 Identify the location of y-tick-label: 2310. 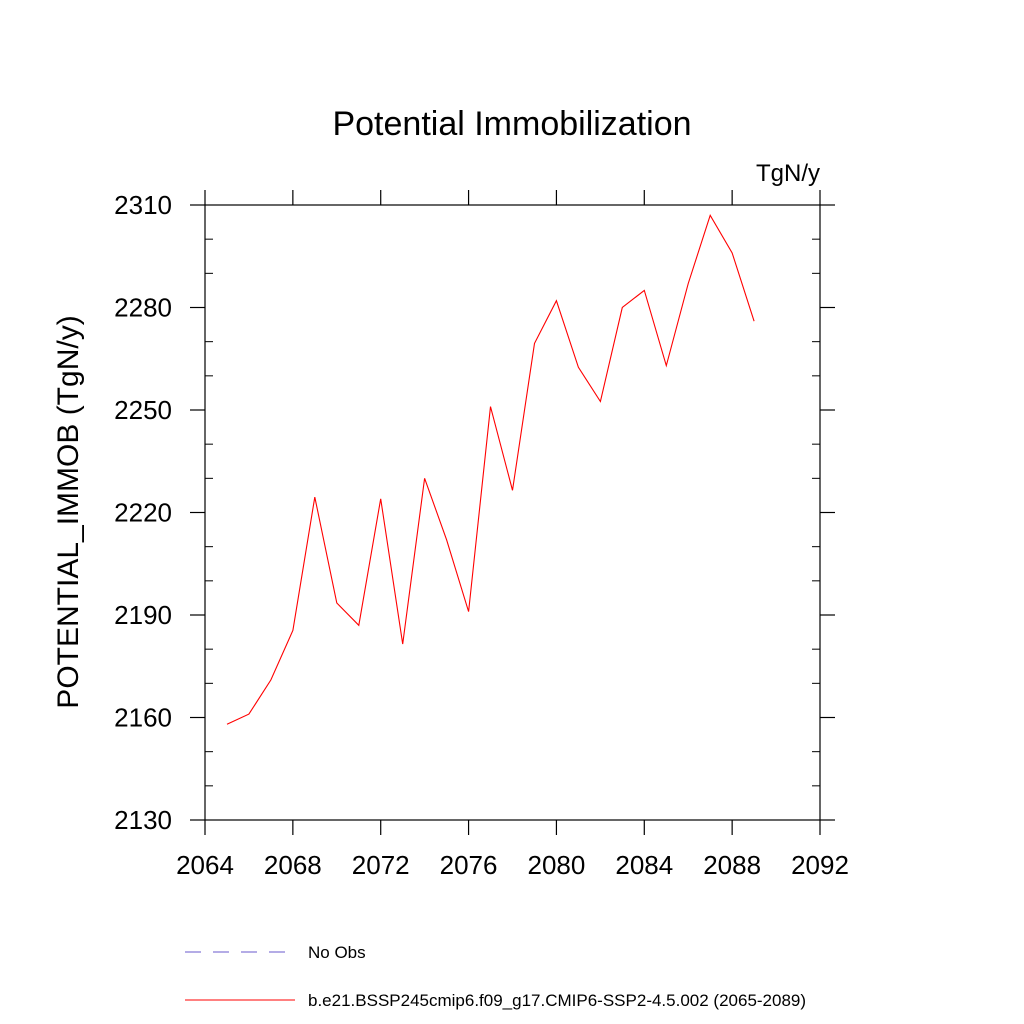
(143, 205).